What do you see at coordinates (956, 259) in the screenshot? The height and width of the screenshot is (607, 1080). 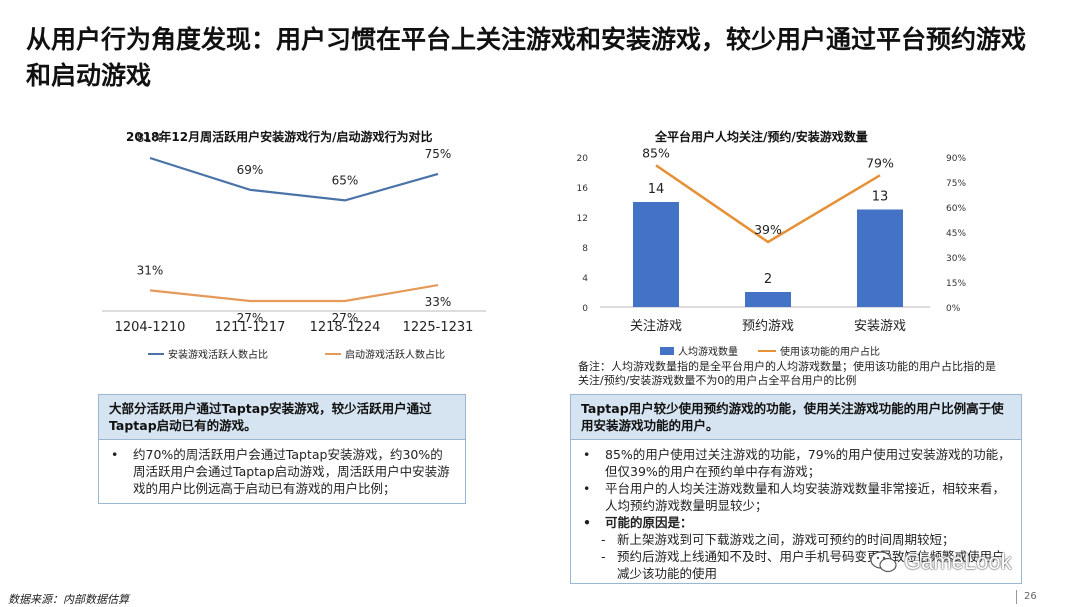 I see `right-axis-tick: 30%` at bounding box center [956, 259].